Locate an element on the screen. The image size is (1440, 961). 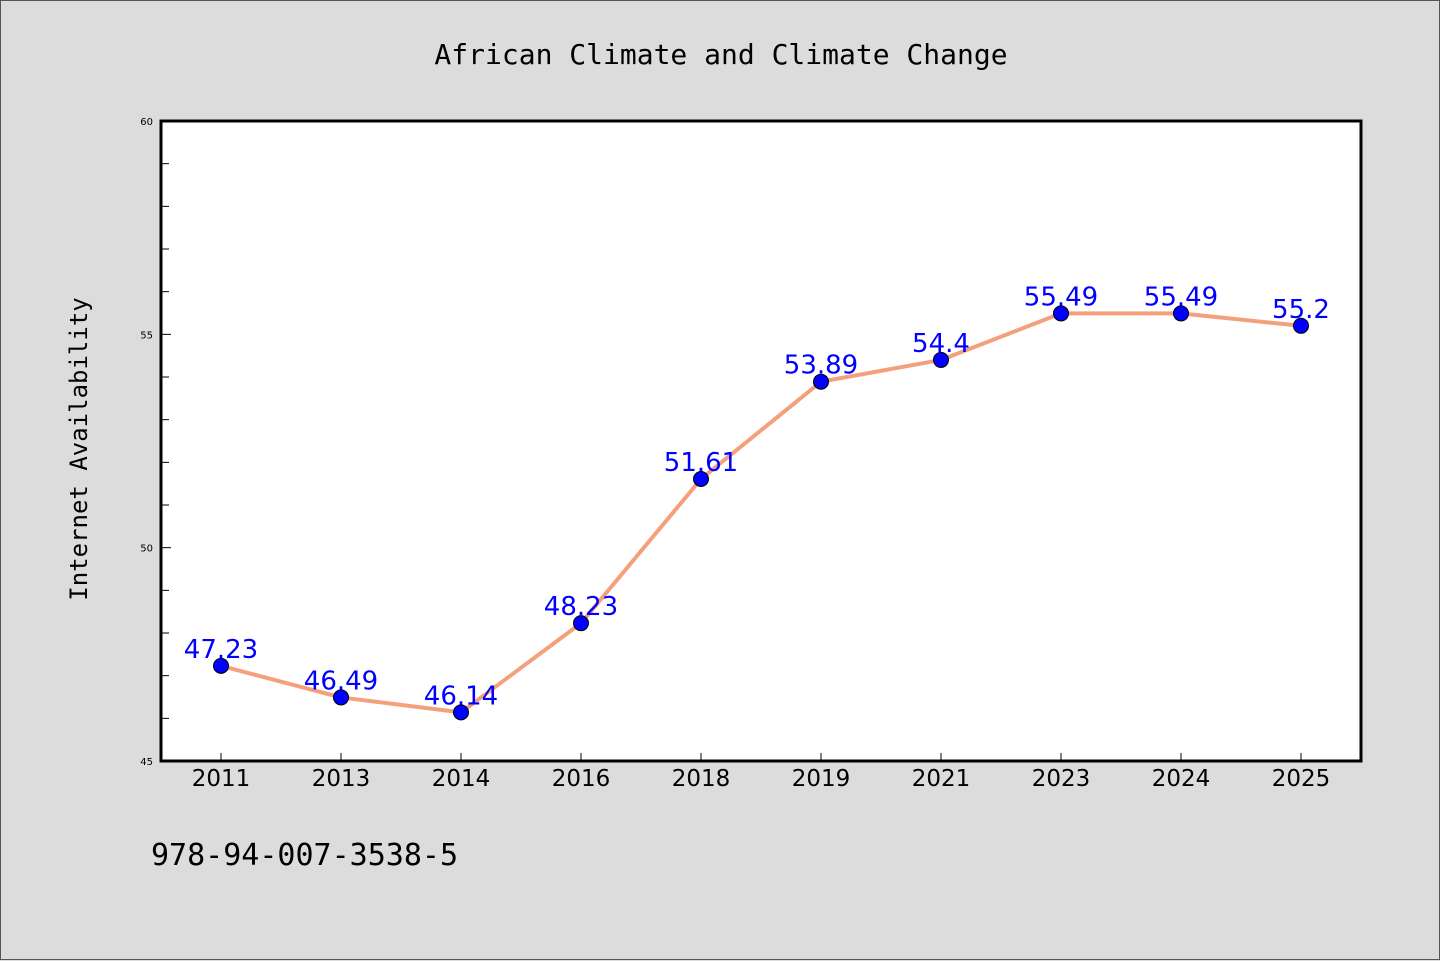
data-label: 47.23 is located at coordinates (221, 650).